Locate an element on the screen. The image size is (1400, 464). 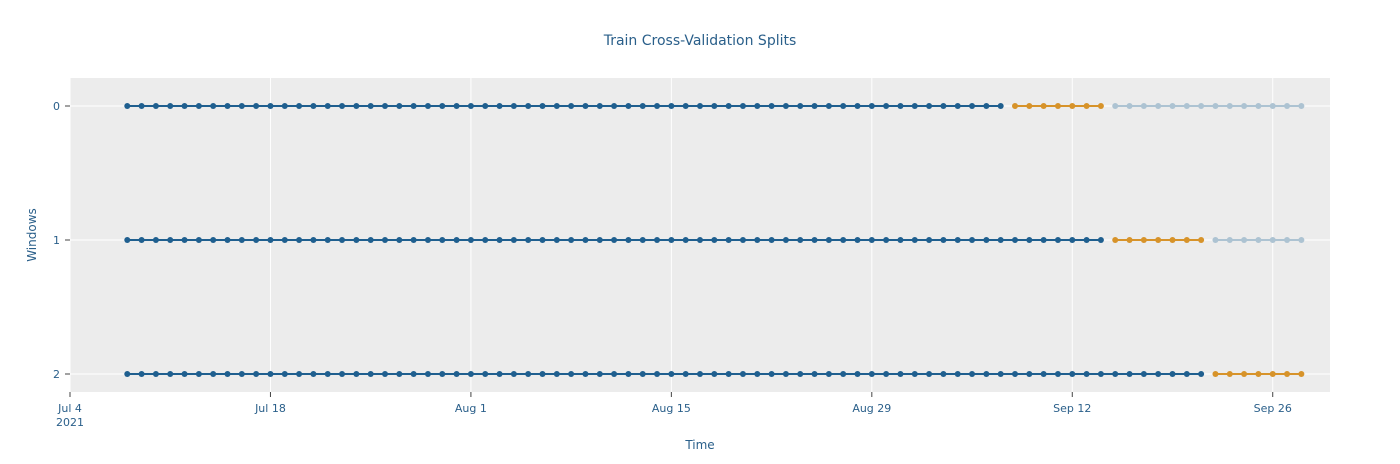
y-axis-ticks: 0 1 2 is located at coordinates (61, 240).